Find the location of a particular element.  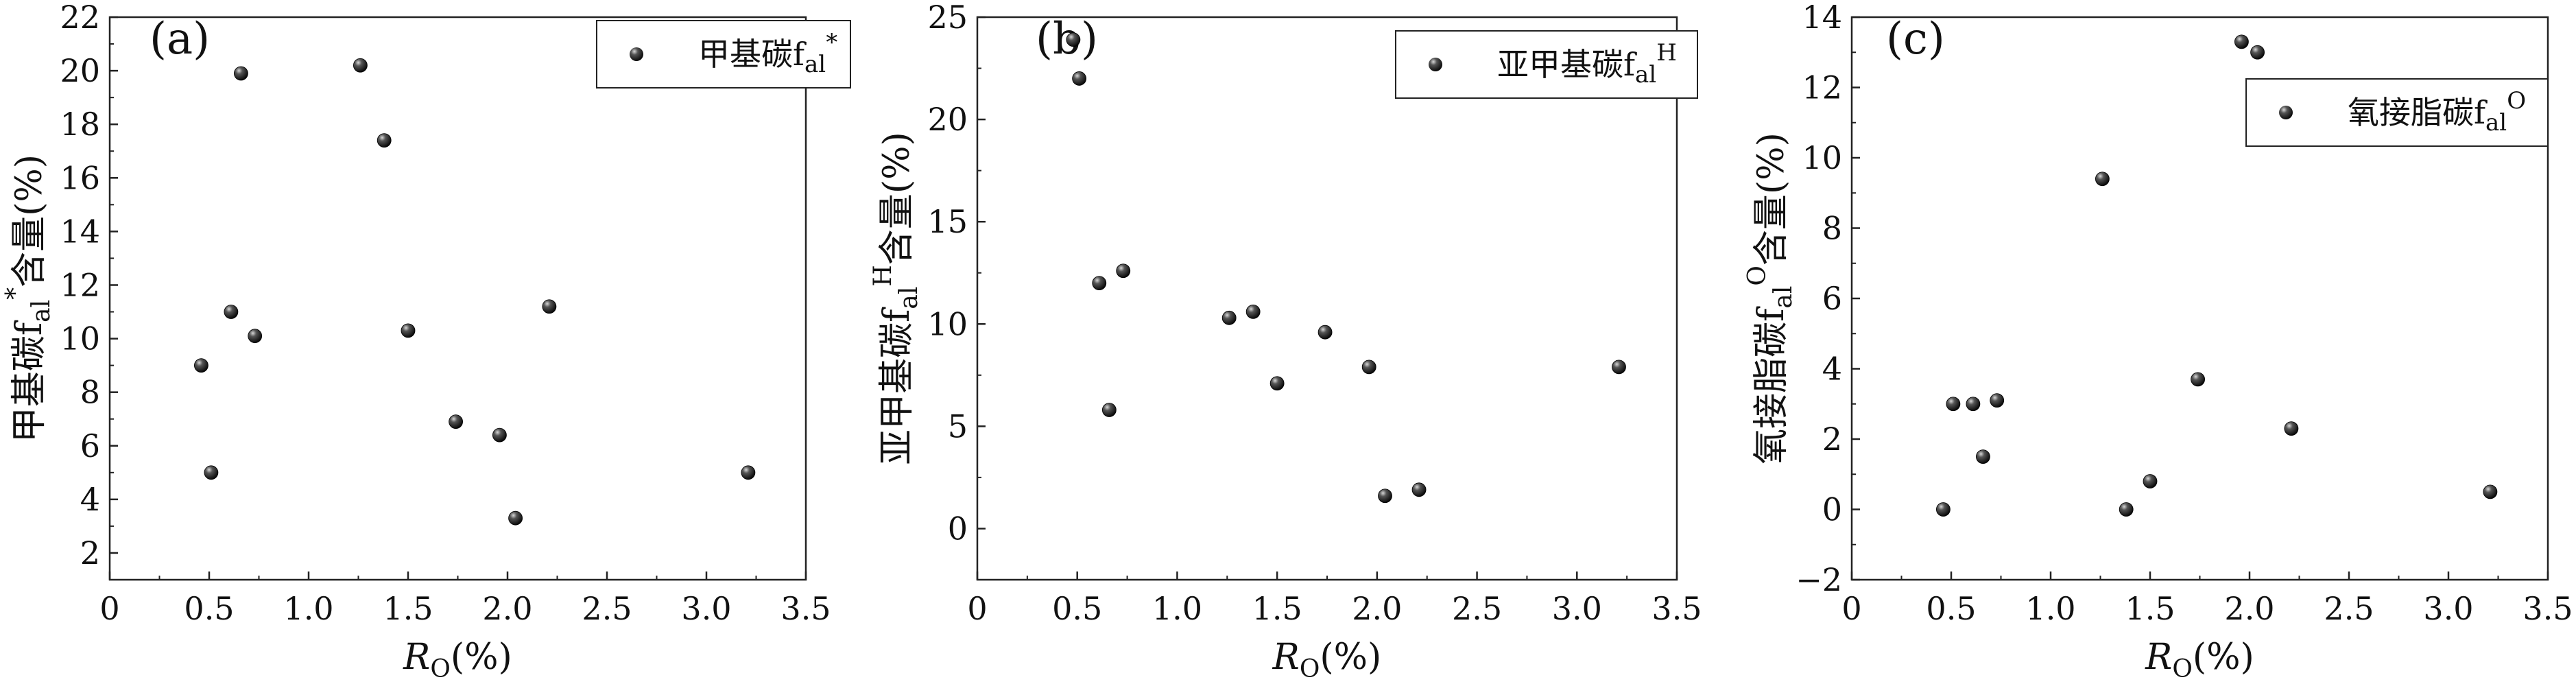

y-tick-label: 2 is located at coordinates (90, 553).